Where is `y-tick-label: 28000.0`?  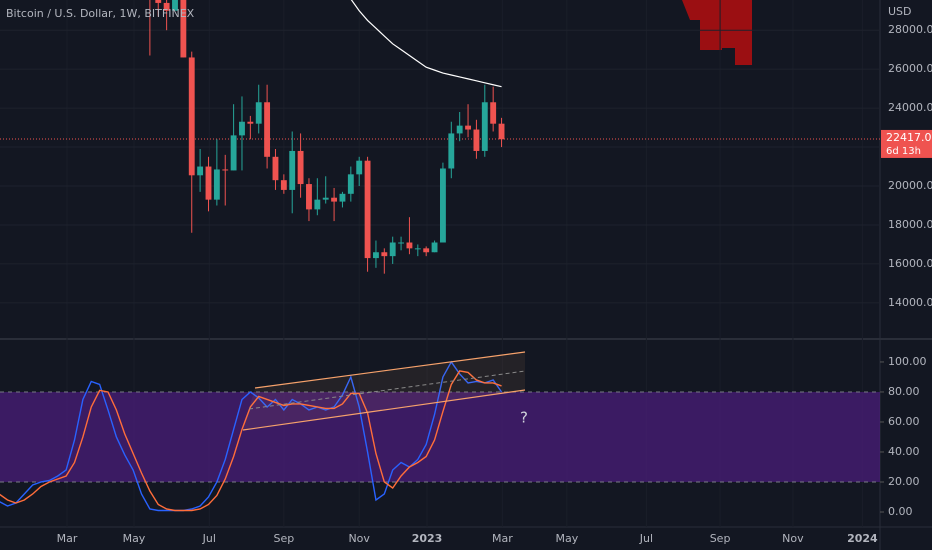
y-tick-label: 28000.0 is located at coordinates (910, 29).